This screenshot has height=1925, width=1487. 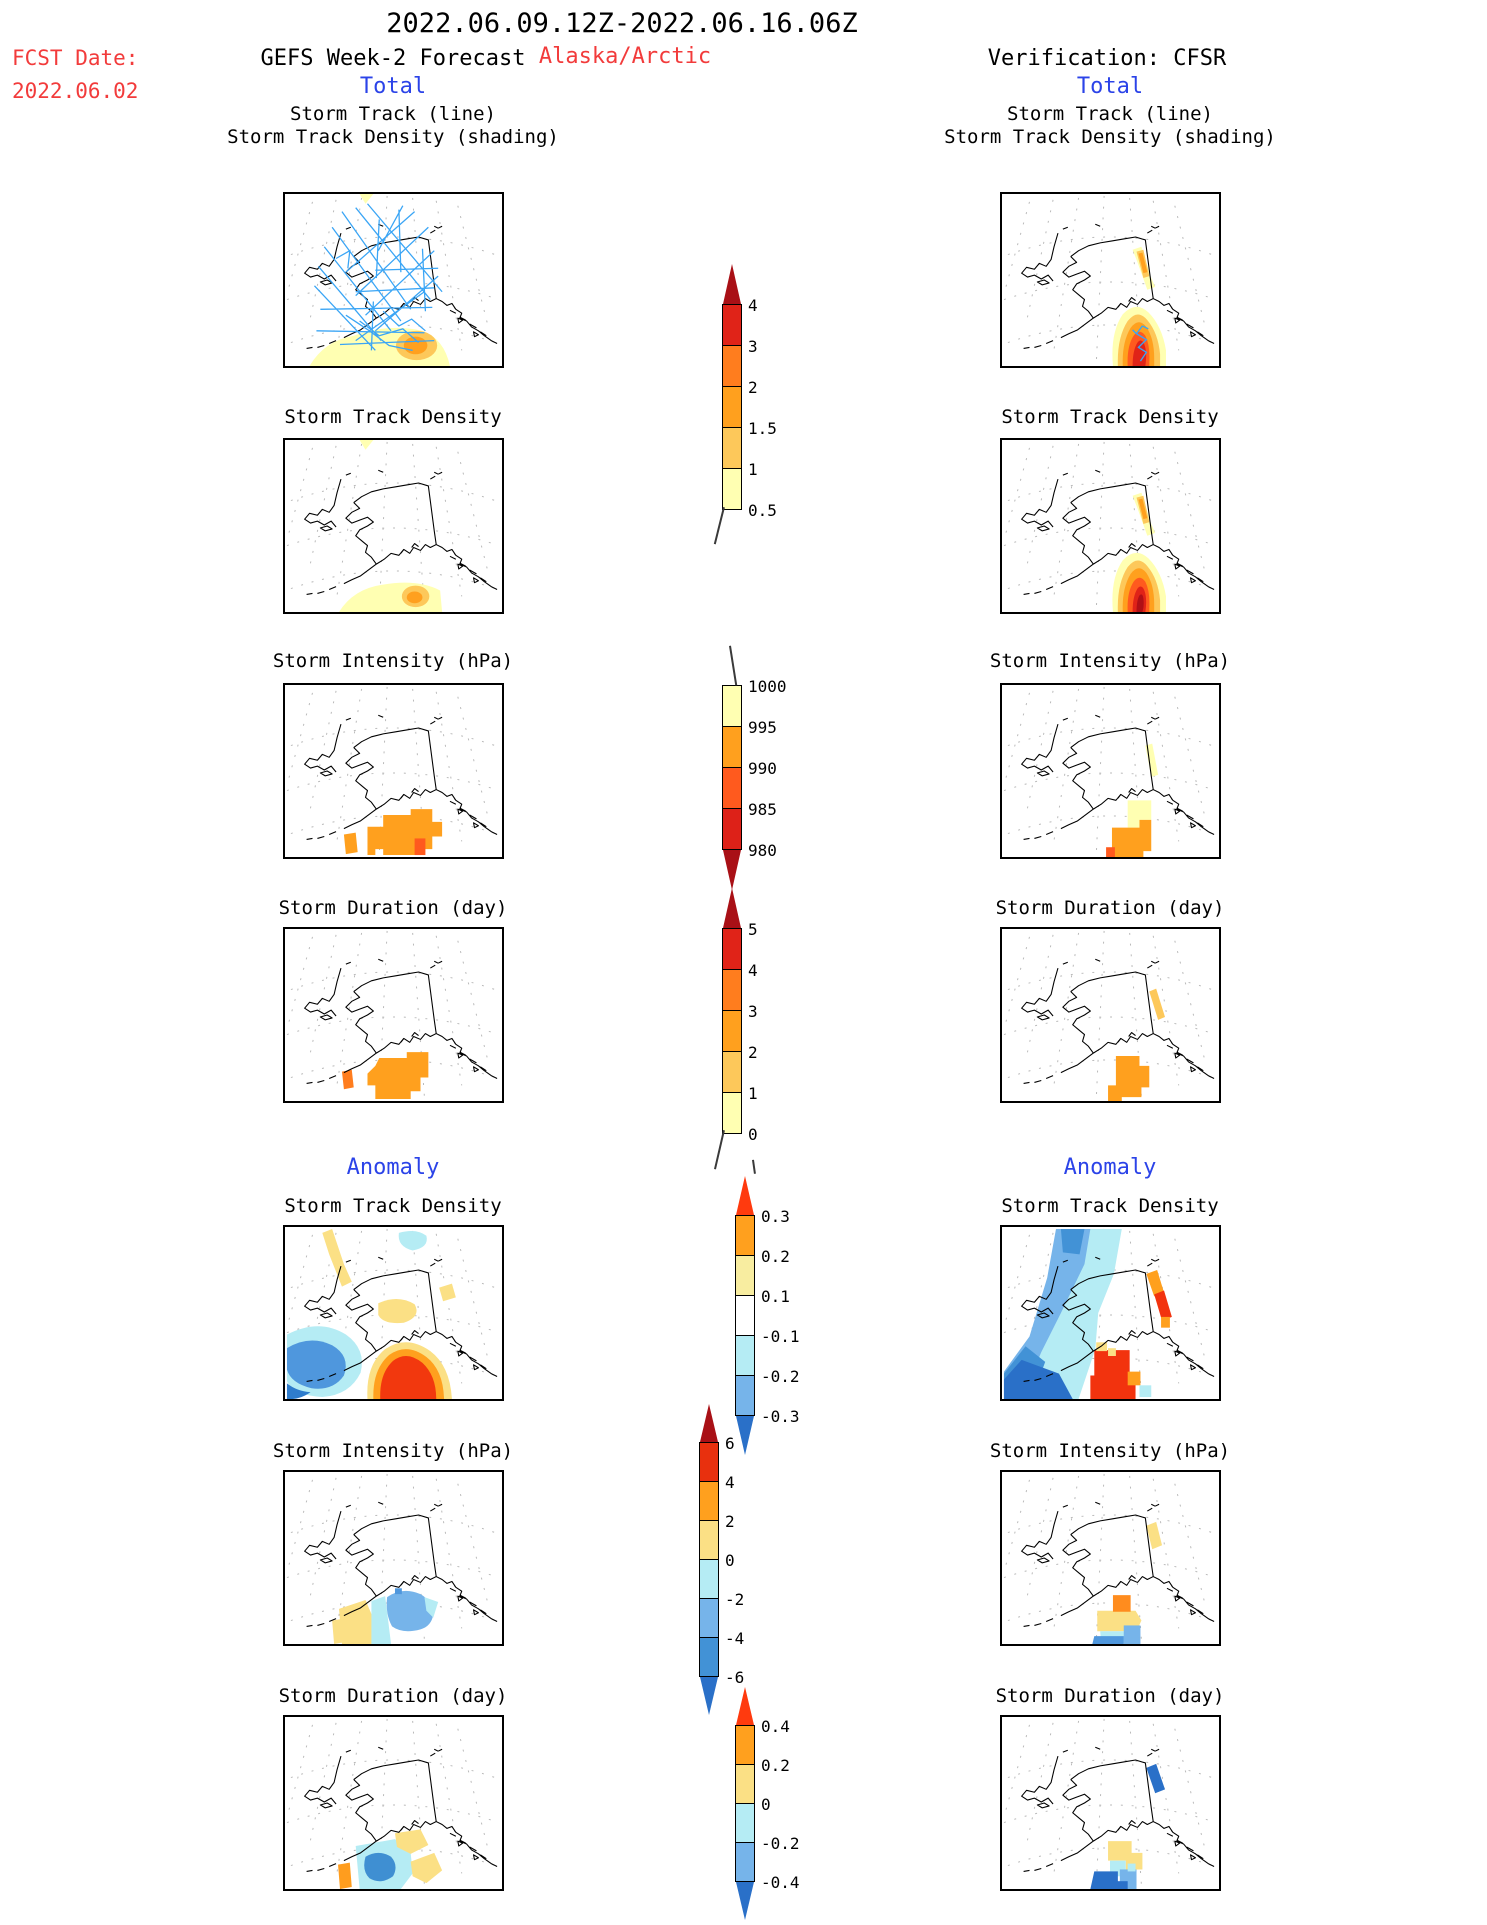 What do you see at coordinates (1110, 114) in the screenshot?
I see `panel-title-right-r1-line1: Storm Track (line)` at bounding box center [1110, 114].